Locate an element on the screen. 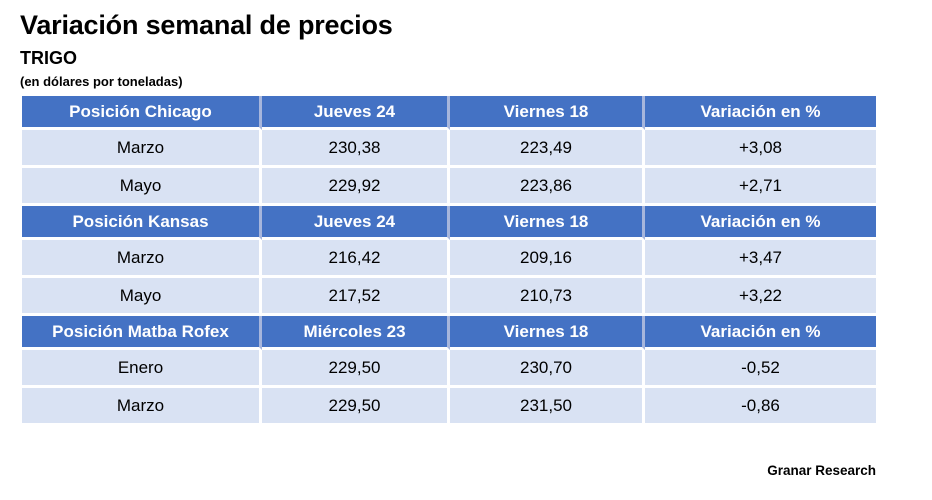 The height and width of the screenshot is (500, 932). table-row: Marzo 229,50 231,50 -0,86 is located at coordinates (449, 407).